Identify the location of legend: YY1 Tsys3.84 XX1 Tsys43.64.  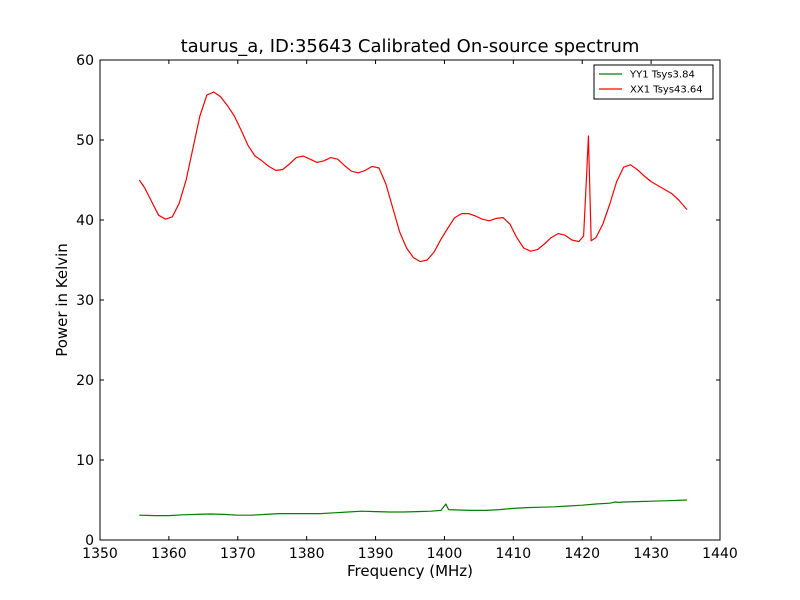
(653, 82).